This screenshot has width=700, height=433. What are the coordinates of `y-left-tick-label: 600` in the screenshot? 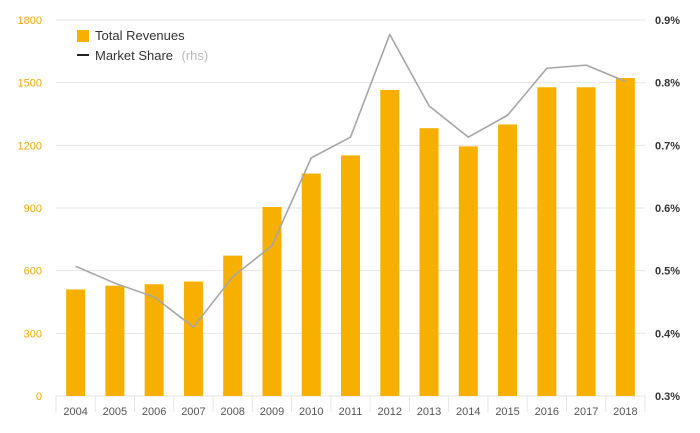 It's located at (33, 272).